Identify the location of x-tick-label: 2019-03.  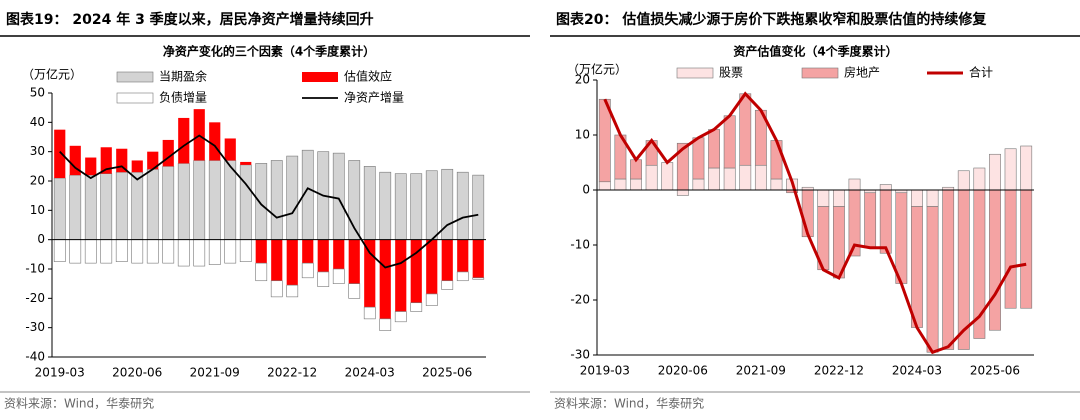
(605, 371).